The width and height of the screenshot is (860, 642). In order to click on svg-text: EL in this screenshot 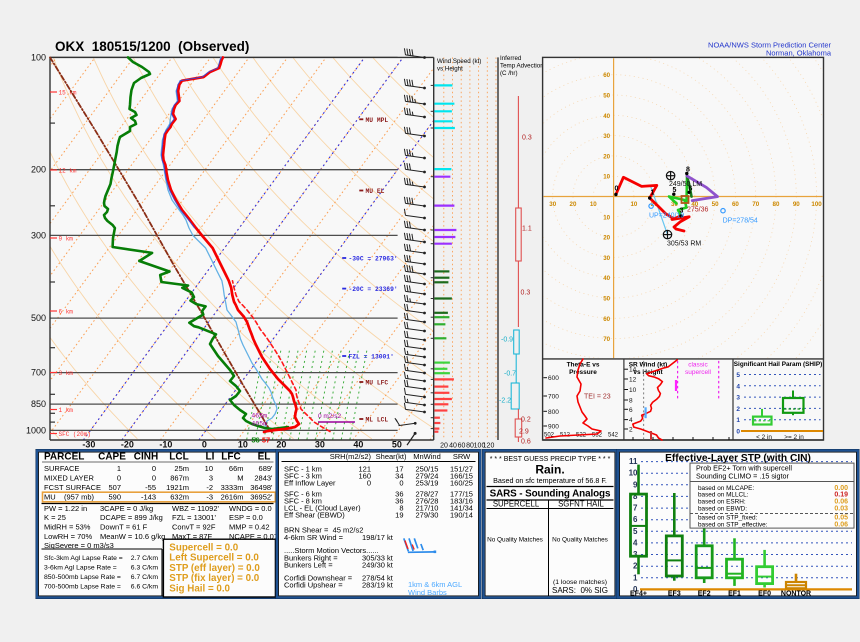, I will do `click(264, 457)`.